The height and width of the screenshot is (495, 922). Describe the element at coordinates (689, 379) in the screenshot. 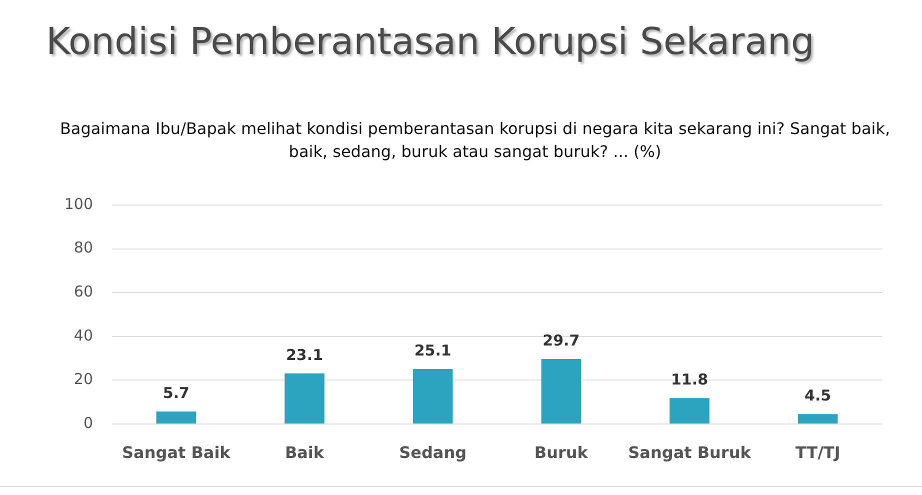

I see `data-label: 11.8` at that location.